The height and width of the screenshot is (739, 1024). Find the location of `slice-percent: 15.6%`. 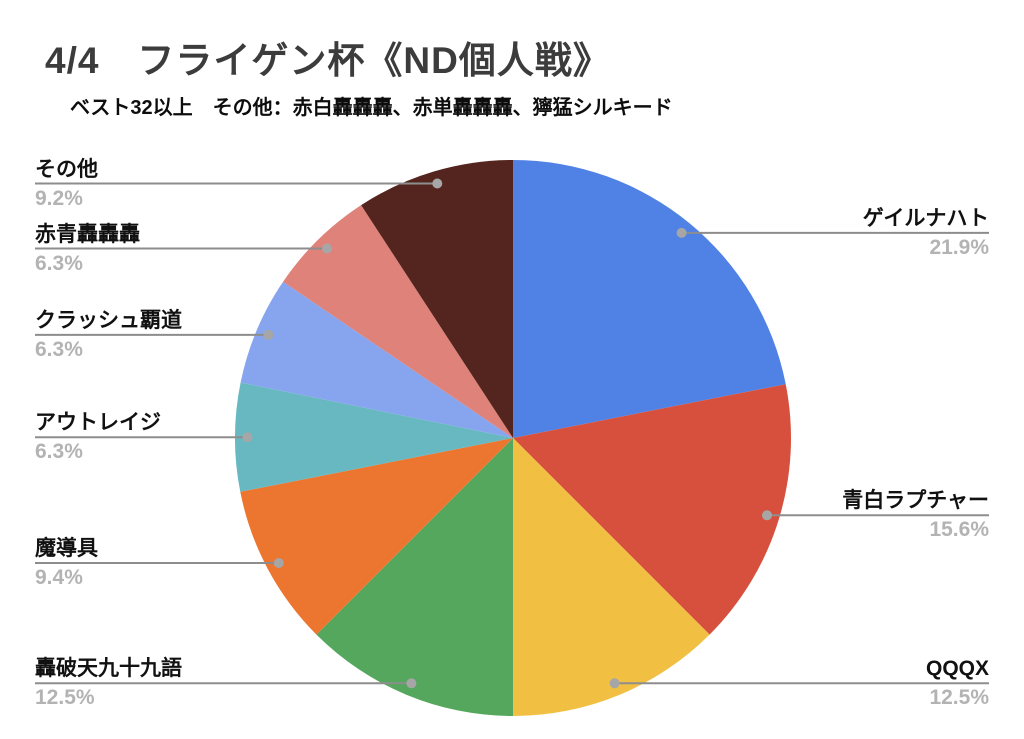

slice-percent: 15.6% is located at coordinates (959, 530).